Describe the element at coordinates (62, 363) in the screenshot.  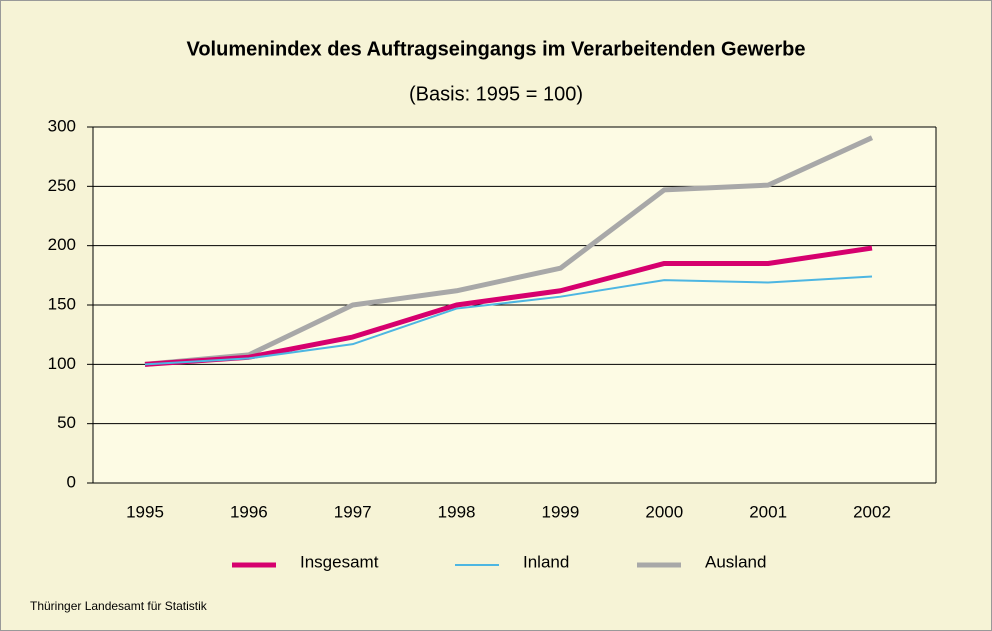
I see `y-tick-label: 100` at that location.